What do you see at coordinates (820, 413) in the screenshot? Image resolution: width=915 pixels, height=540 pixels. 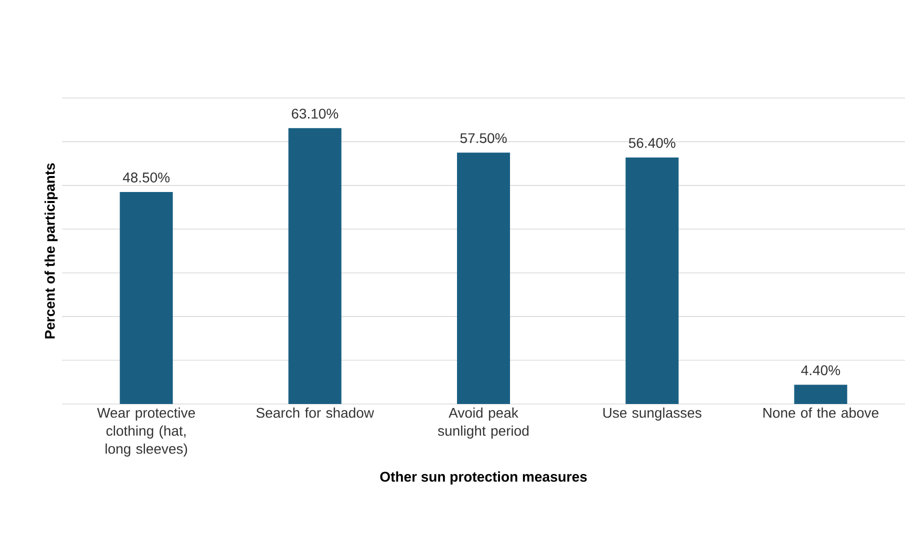 I see `x-tick-label: None of the above` at bounding box center [820, 413].